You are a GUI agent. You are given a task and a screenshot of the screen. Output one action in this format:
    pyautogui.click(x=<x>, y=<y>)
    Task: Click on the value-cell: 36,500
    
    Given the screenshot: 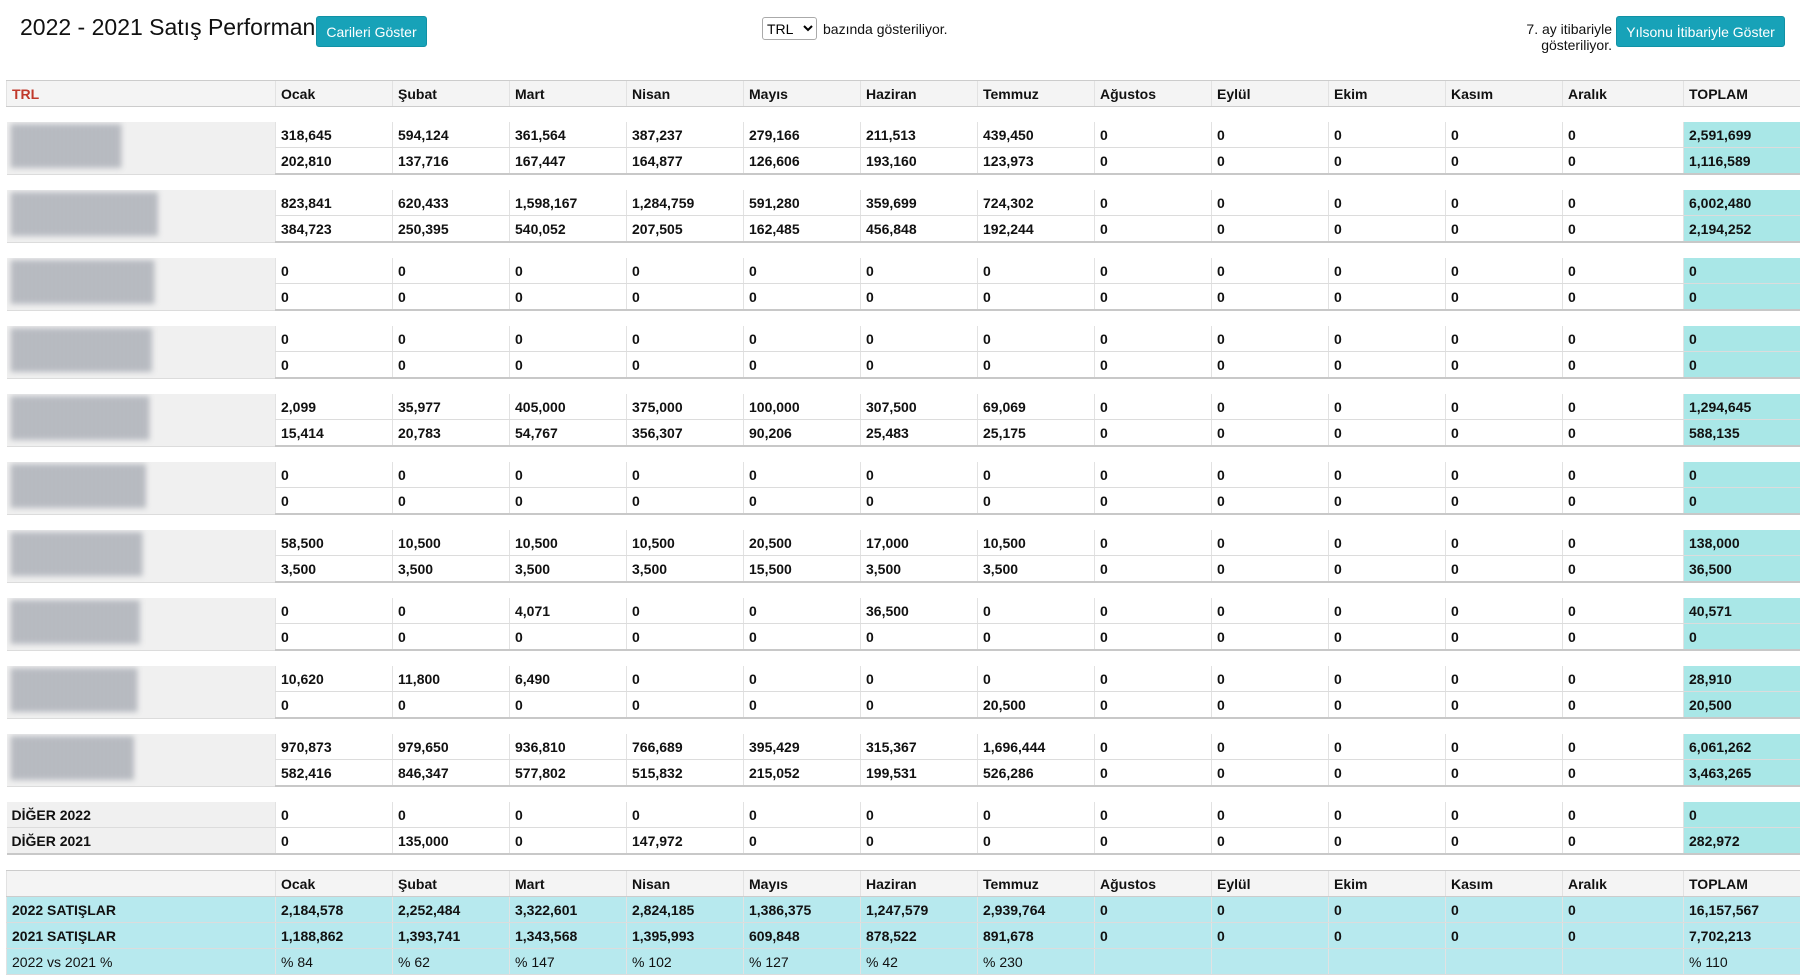 What is the action you would take?
    pyautogui.click(x=919, y=611)
    